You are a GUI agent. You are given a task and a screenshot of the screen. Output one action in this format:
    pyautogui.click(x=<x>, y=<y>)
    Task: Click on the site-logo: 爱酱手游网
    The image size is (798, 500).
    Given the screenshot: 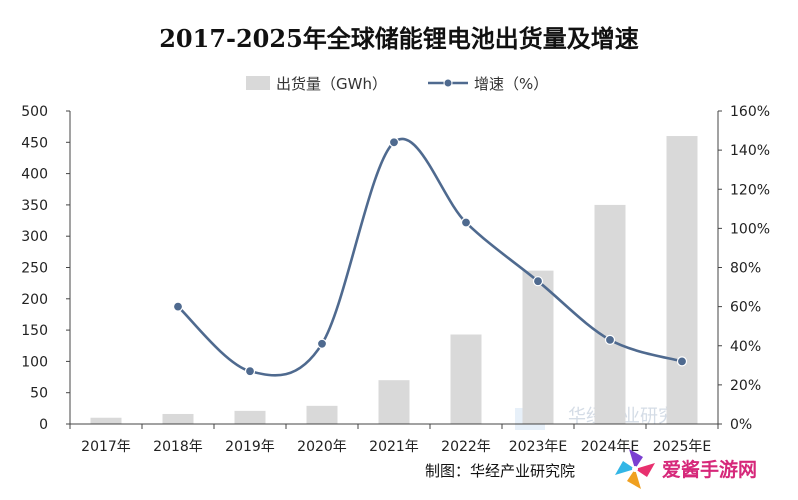 What is the action you would take?
    pyautogui.click(x=686, y=469)
    